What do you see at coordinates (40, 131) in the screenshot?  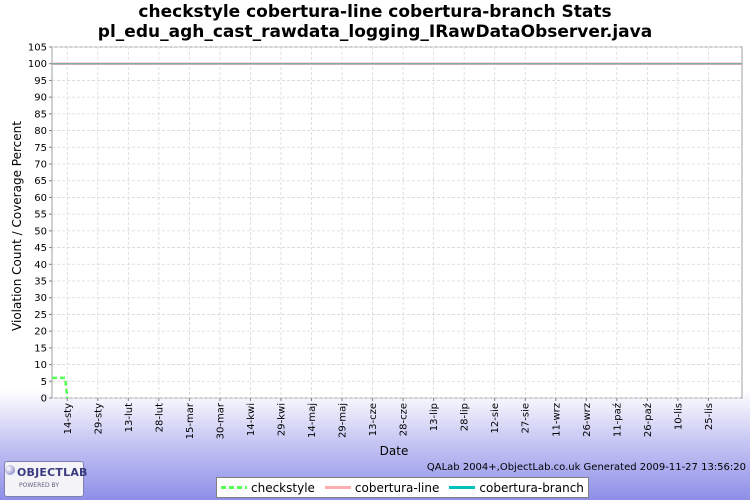 I see `y-tick-label: 80` at bounding box center [40, 131].